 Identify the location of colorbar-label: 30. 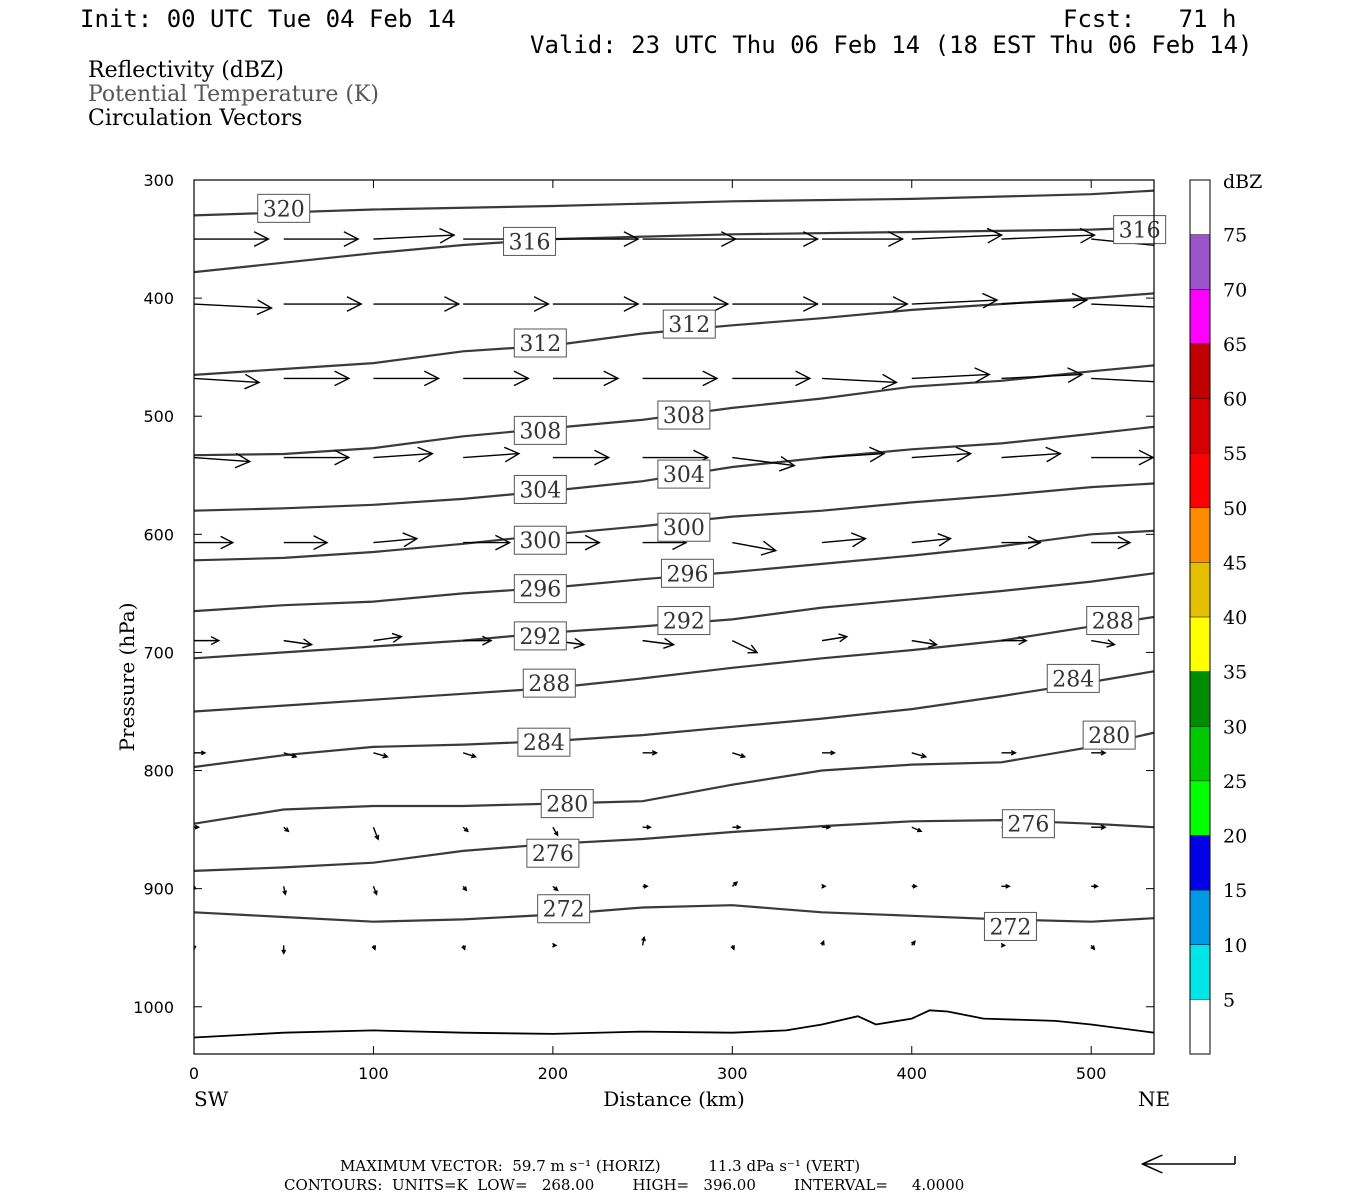
(1235, 727).